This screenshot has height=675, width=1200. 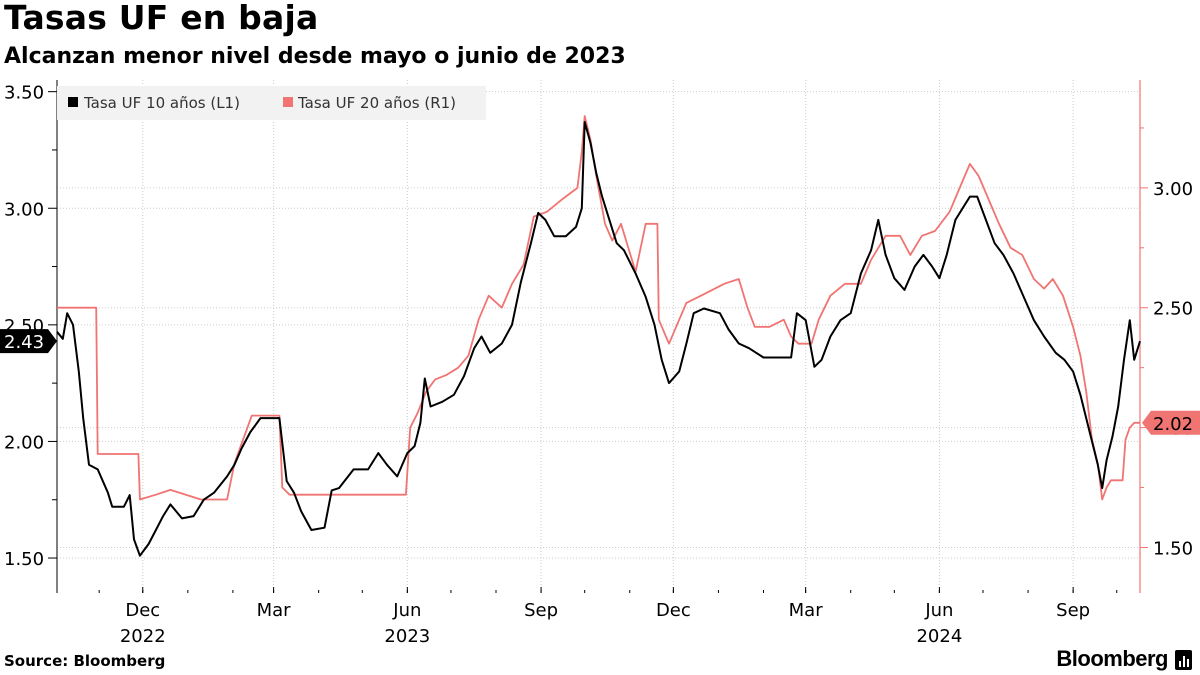 I want to click on left-tick-label-4: 3.50, so click(x=24, y=93).